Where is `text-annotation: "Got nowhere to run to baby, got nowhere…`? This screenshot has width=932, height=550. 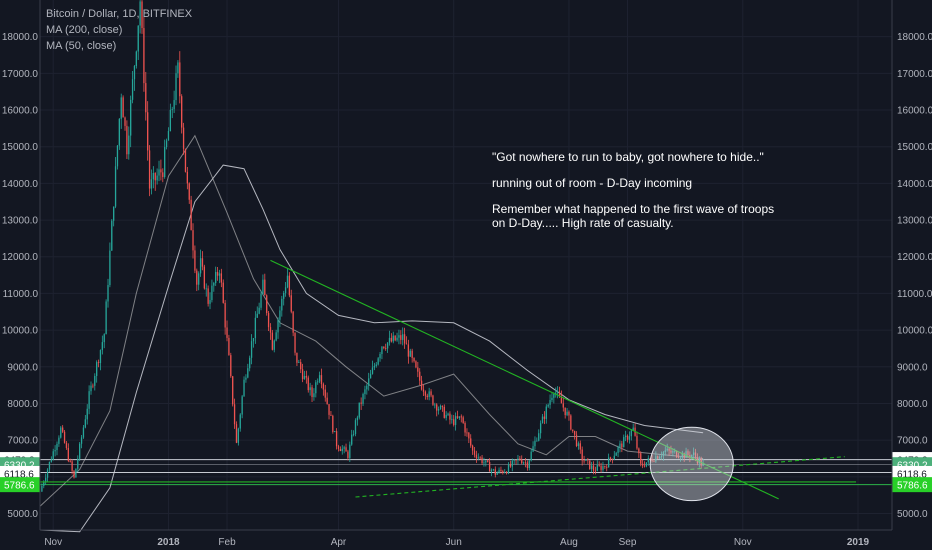
text-annotation: "Got nowhere to run to baby, got nowhere… is located at coordinates (633, 196).